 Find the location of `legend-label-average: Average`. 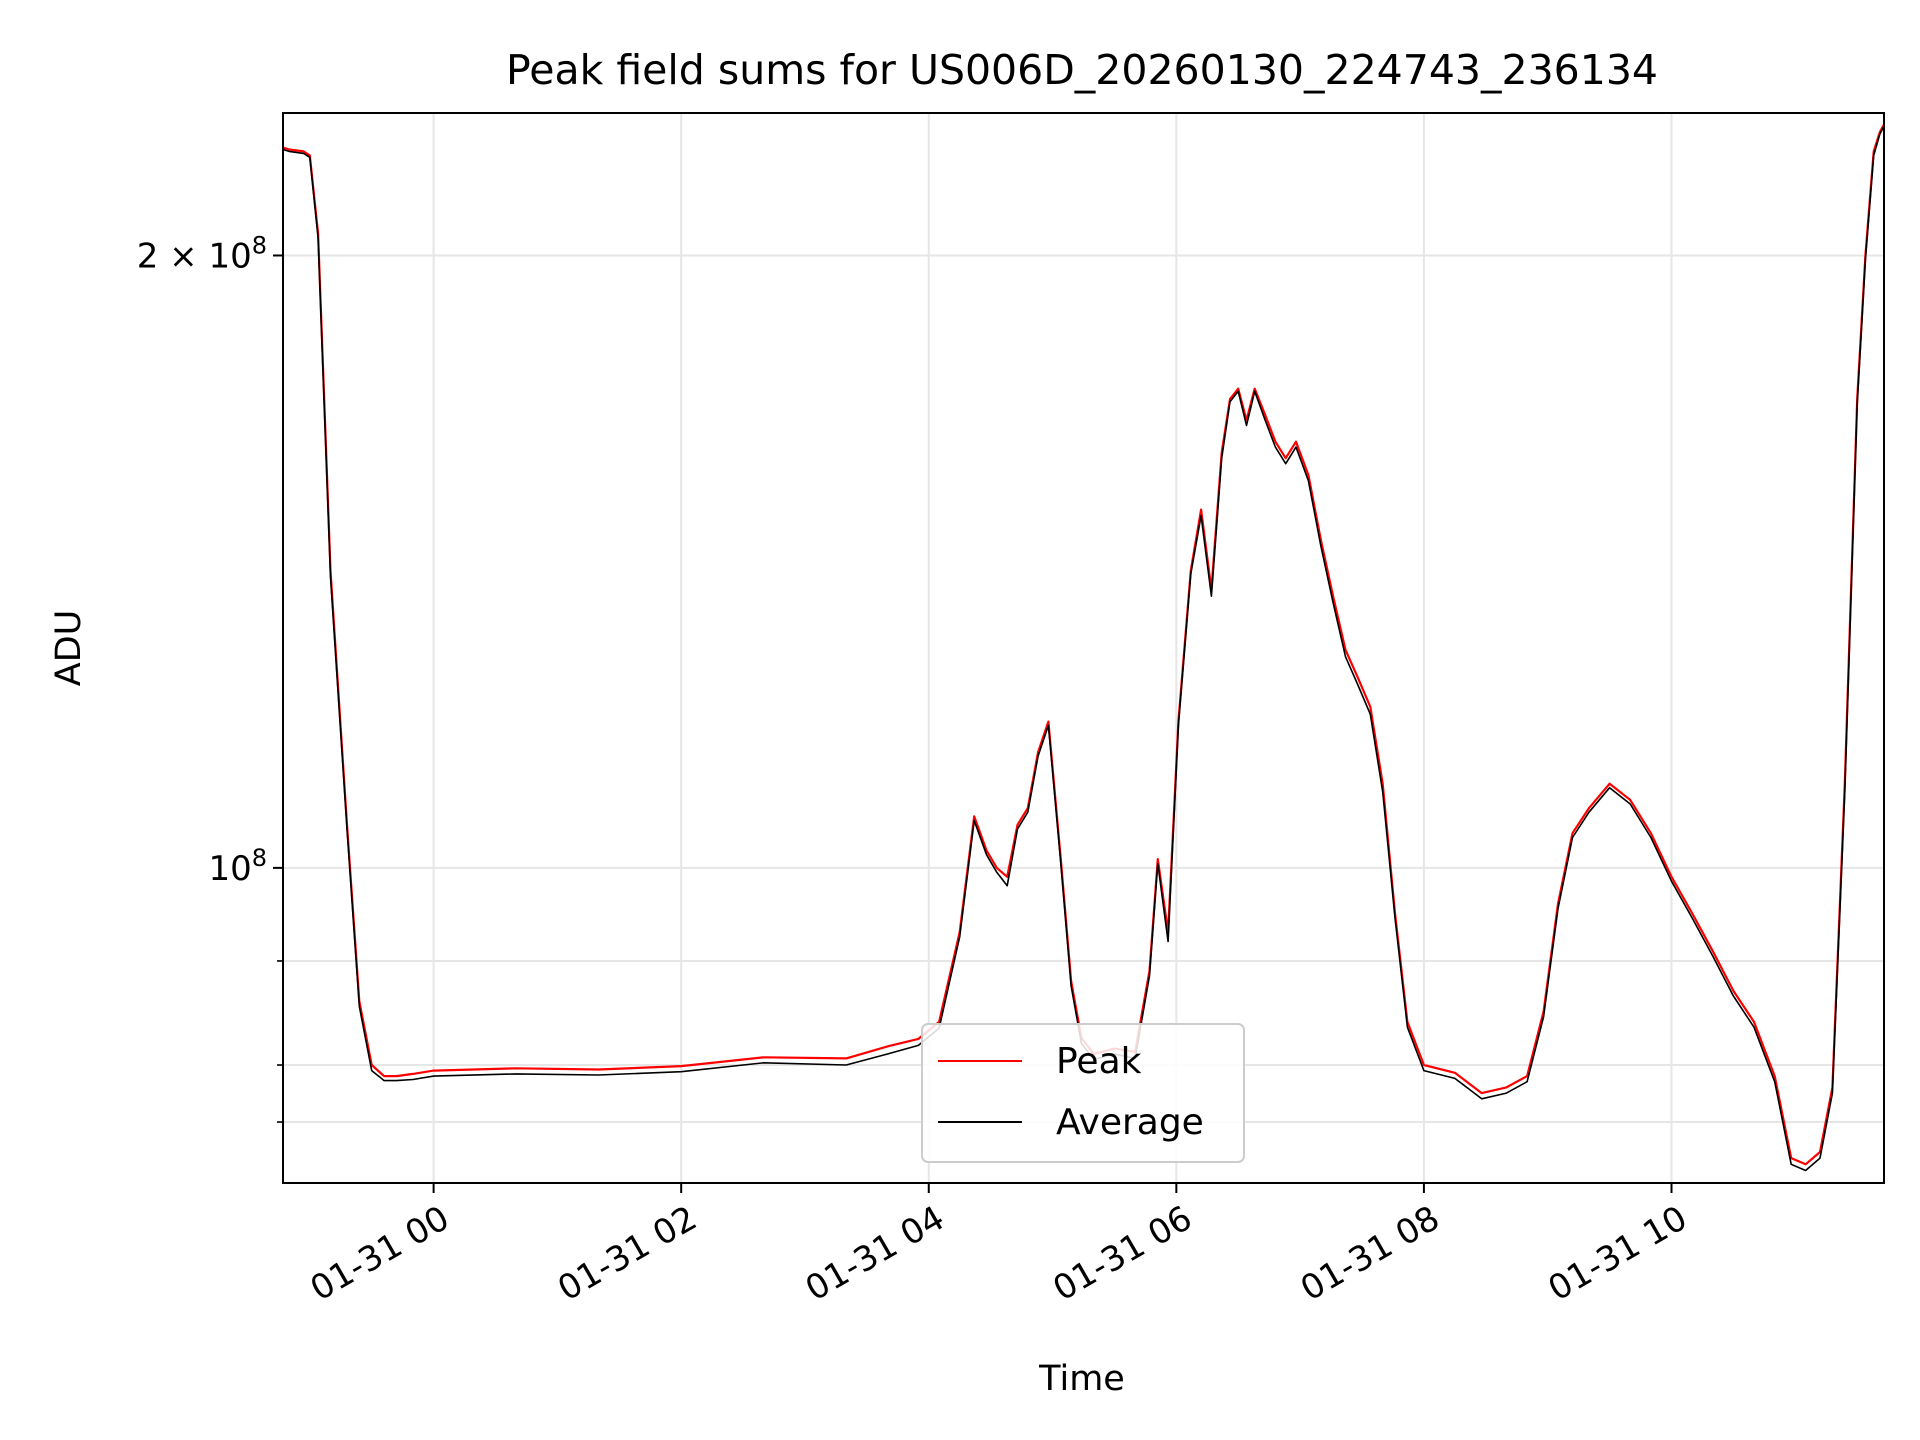

legend-label-average: Average is located at coordinates (1130, 1122).